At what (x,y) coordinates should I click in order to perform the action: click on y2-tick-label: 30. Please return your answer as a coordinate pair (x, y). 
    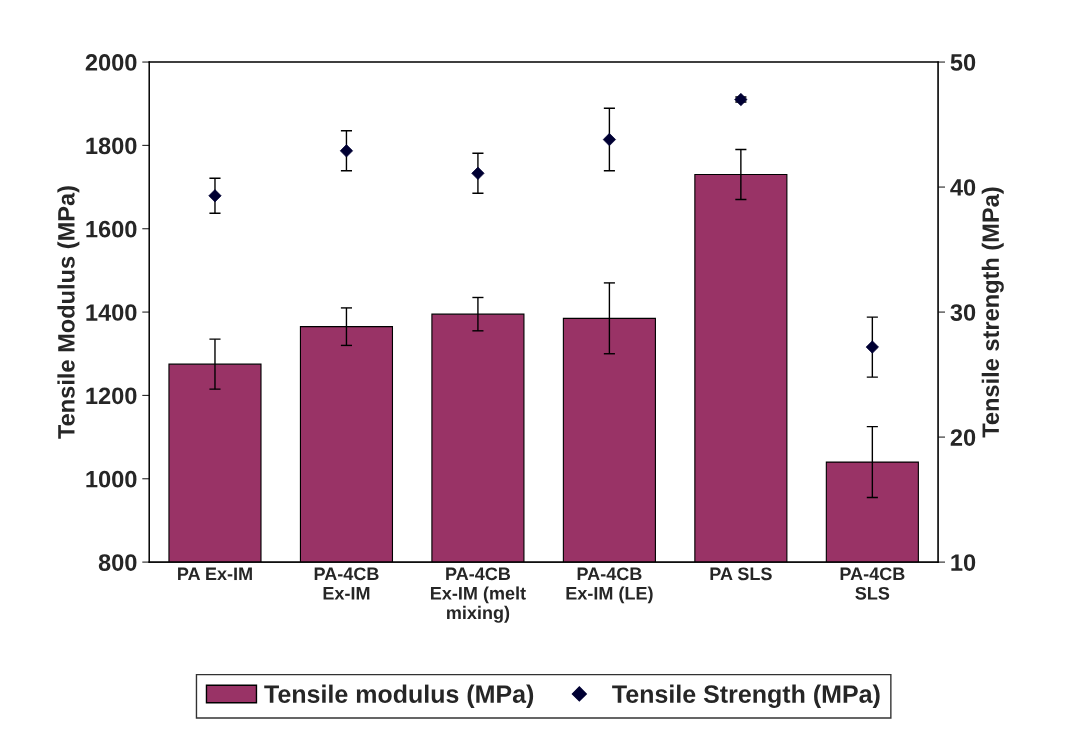
    Looking at the image, I should click on (963, 312).